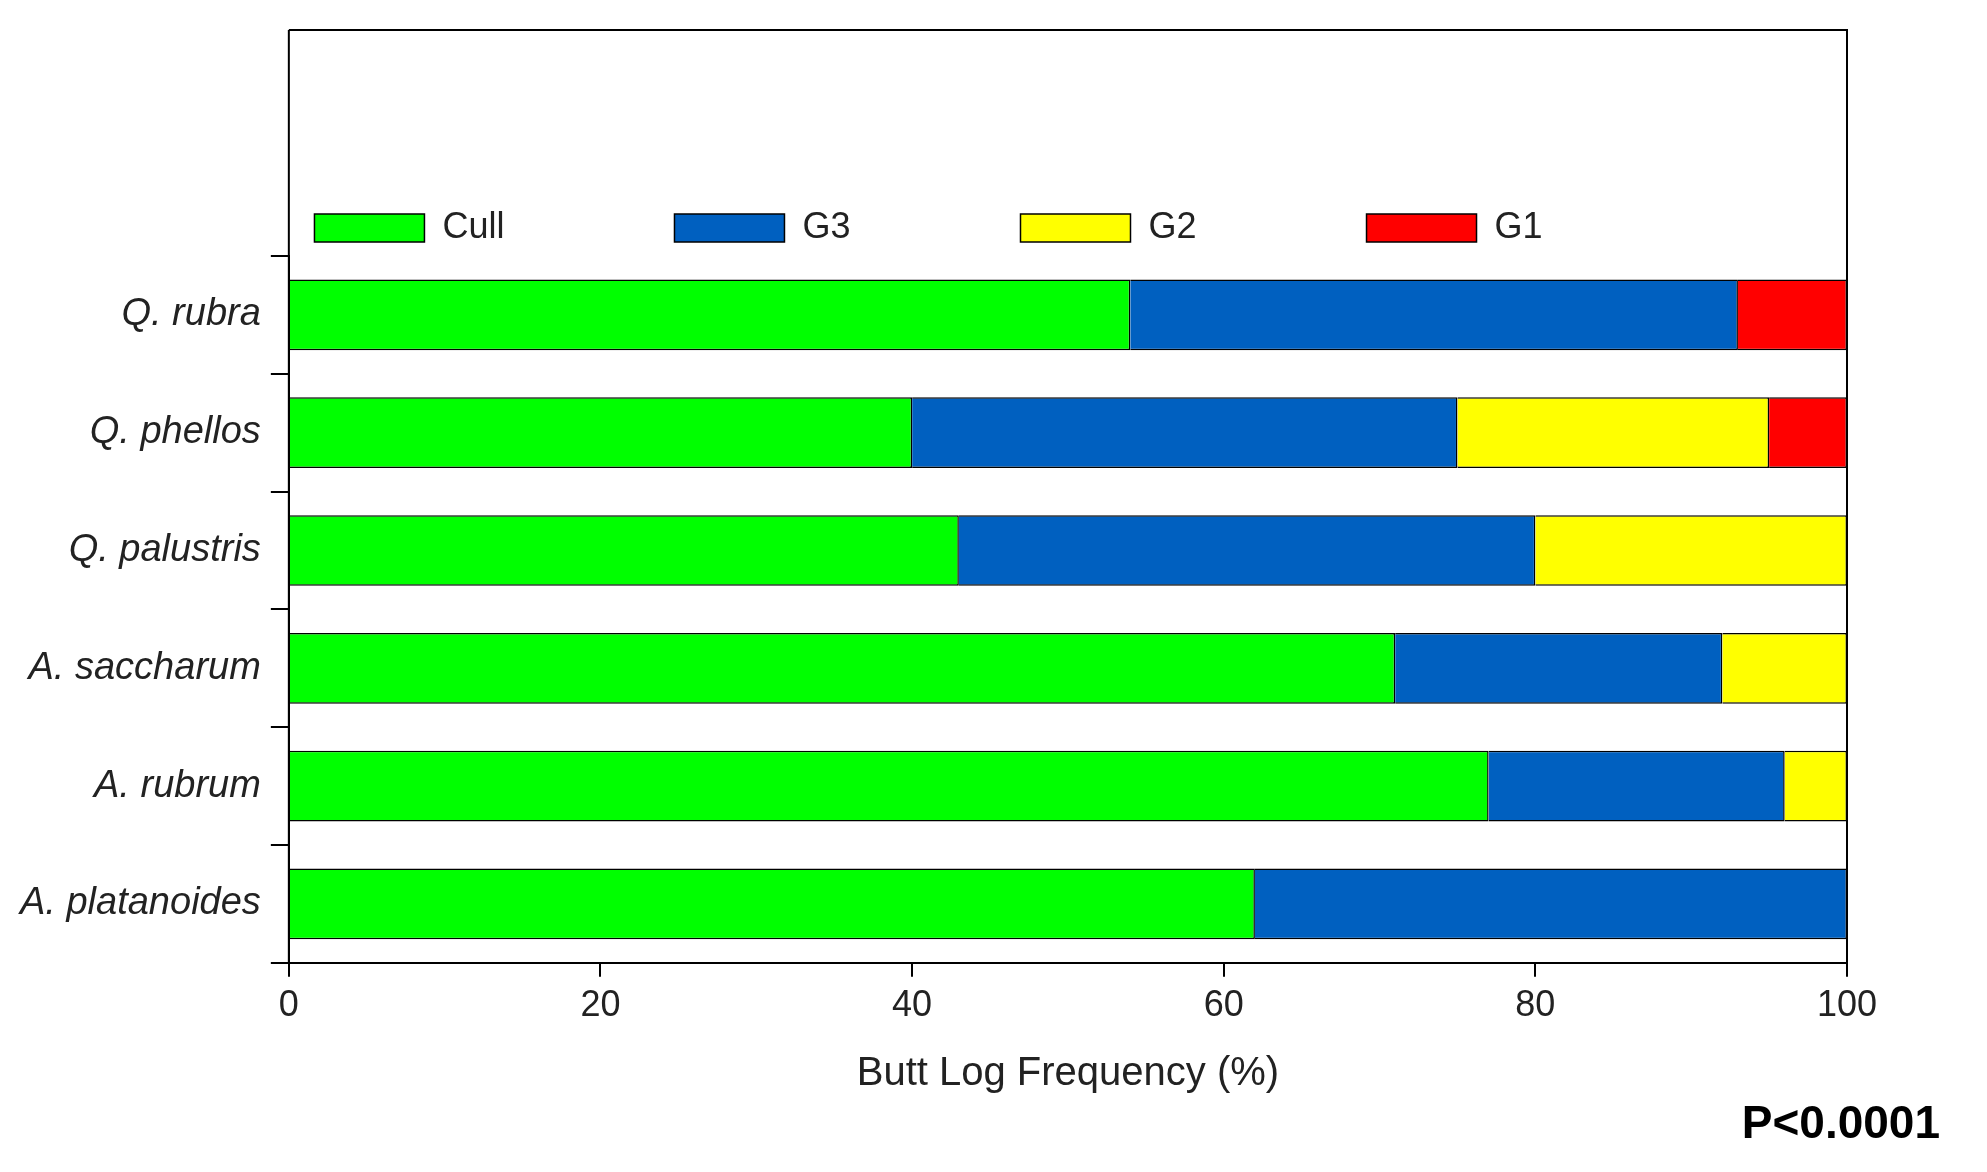  Describe the element at coordinates (176, 783) in the screenshot. I see `y-tick-label: A. rubrum` at that location.